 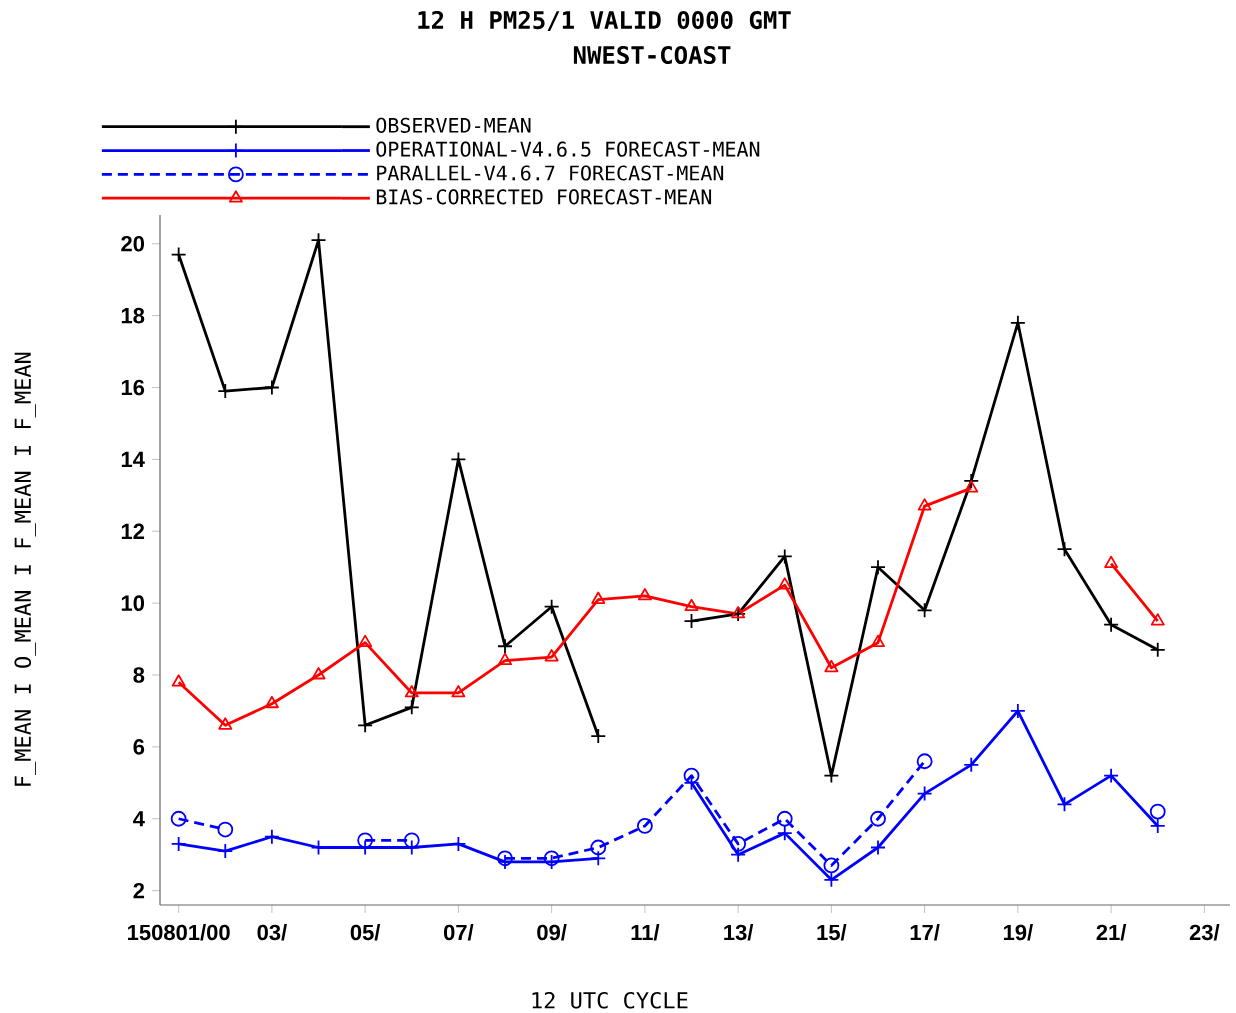 What do you see at coordinates (179, 932) in the screenshot?
I see `x-tick-label: 150801/00` at bounding box center [179, 932].